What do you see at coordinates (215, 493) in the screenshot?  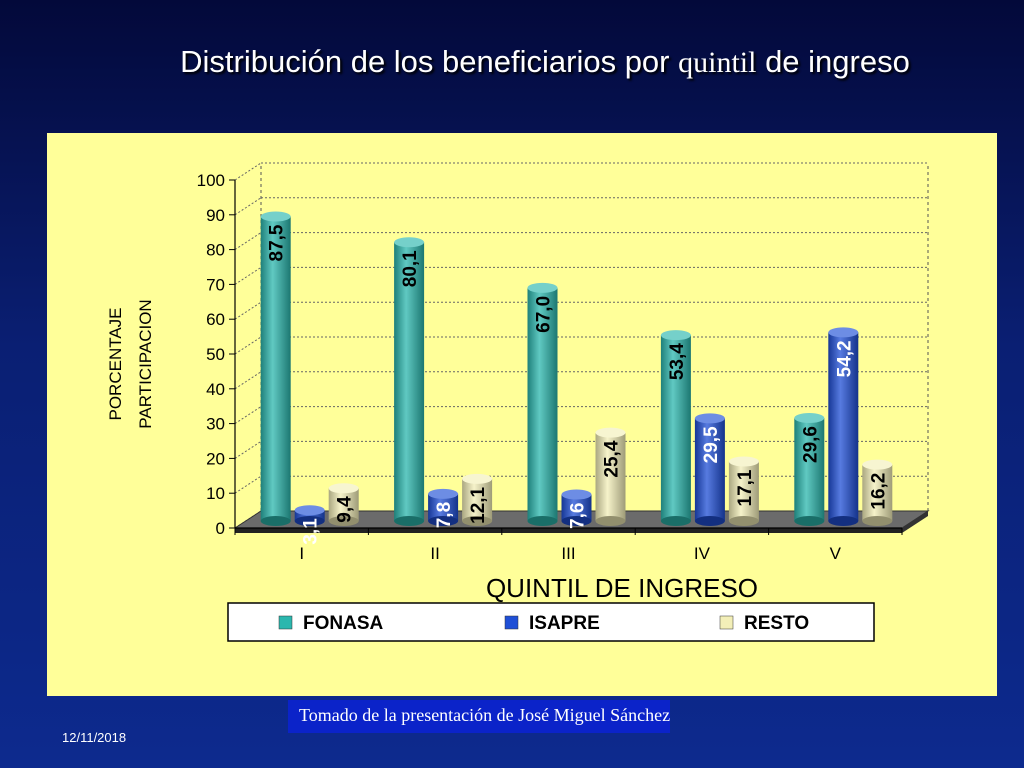 I see `y-tick-label: 10` at bounding box center [215, 493].